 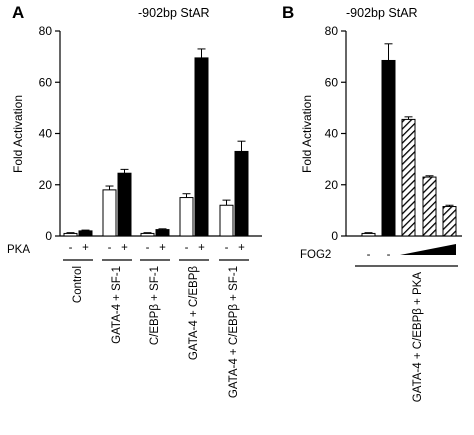 What do you see at coordinates (46, 31) in the screenshot?
I see `panel-a-y-tick-label: 80` at bounding box center [46, 31].